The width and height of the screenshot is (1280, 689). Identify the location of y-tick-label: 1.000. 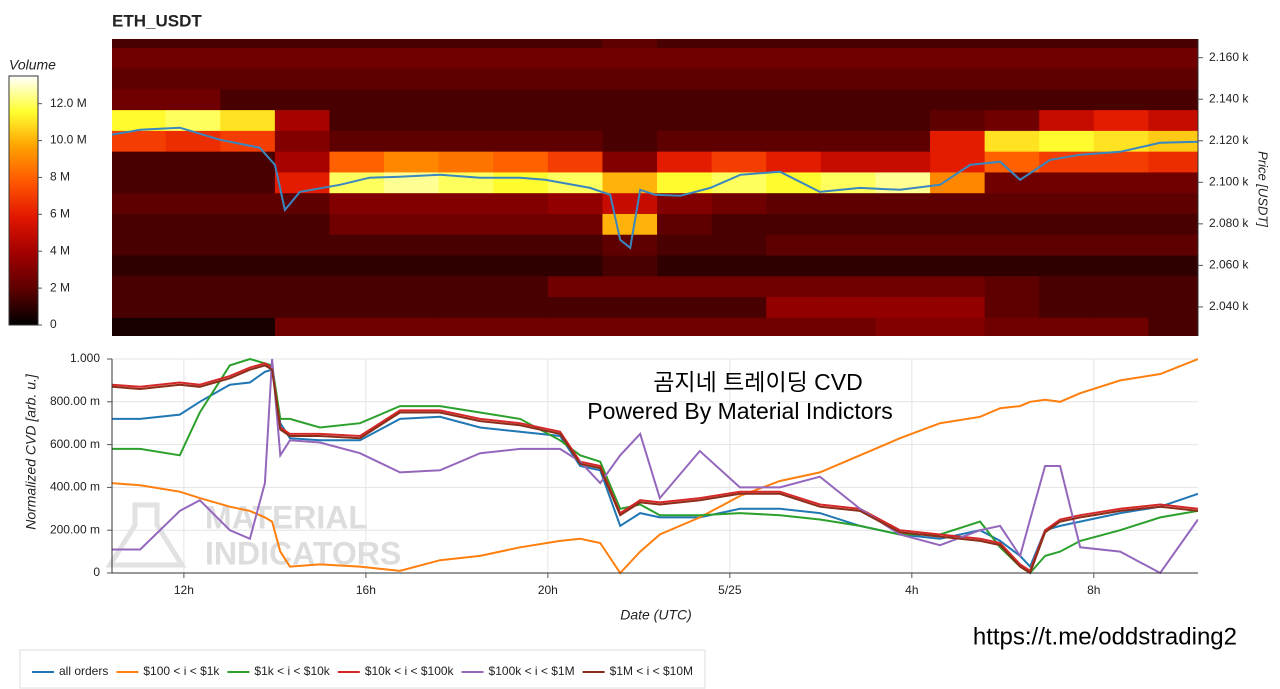
(85, 358).